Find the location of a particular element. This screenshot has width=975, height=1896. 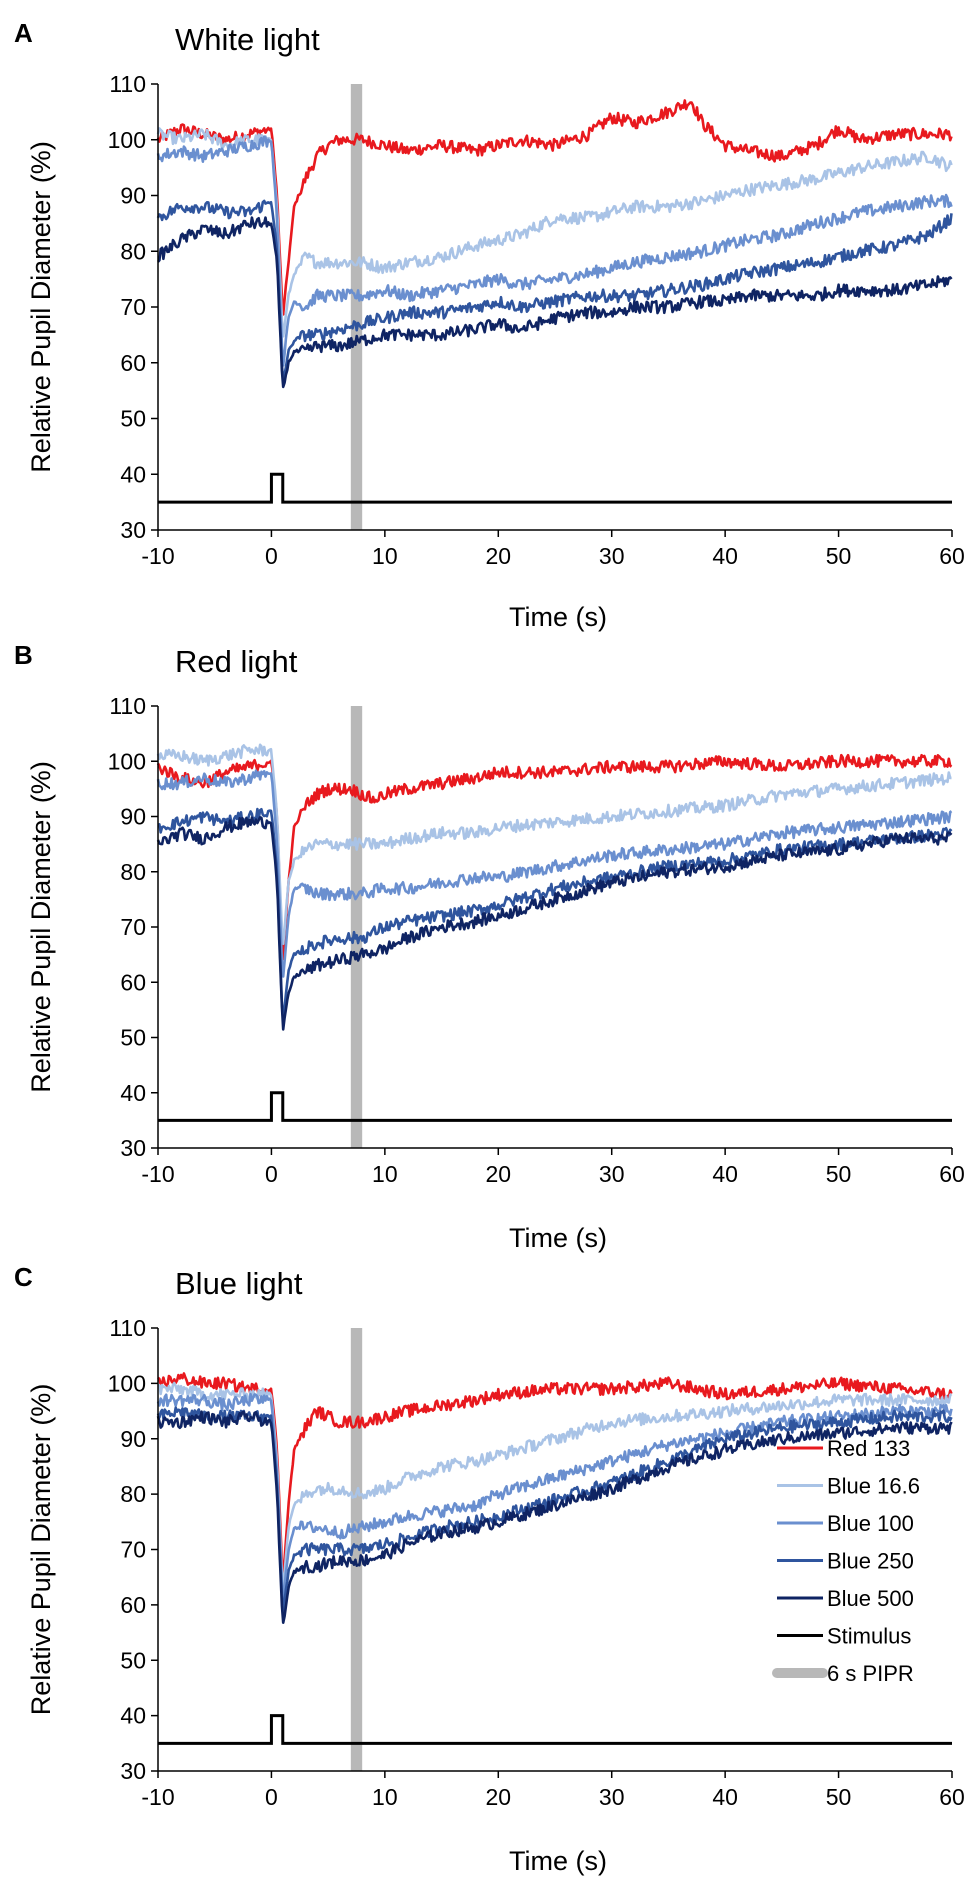

panel-letter: C is located at coordinates (23, 1277).